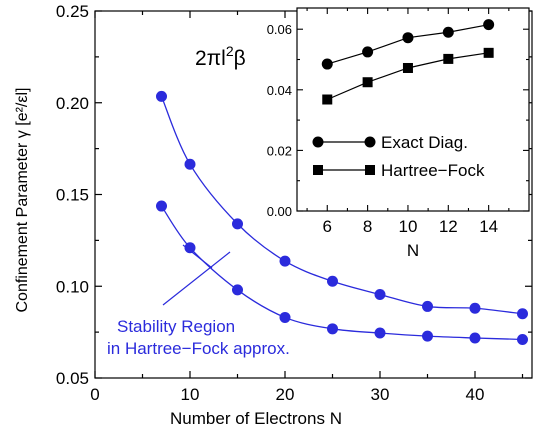  Describe the element at coordinates (94, 394) in the screenshot. I see `x-tick-label: 0` at that location.